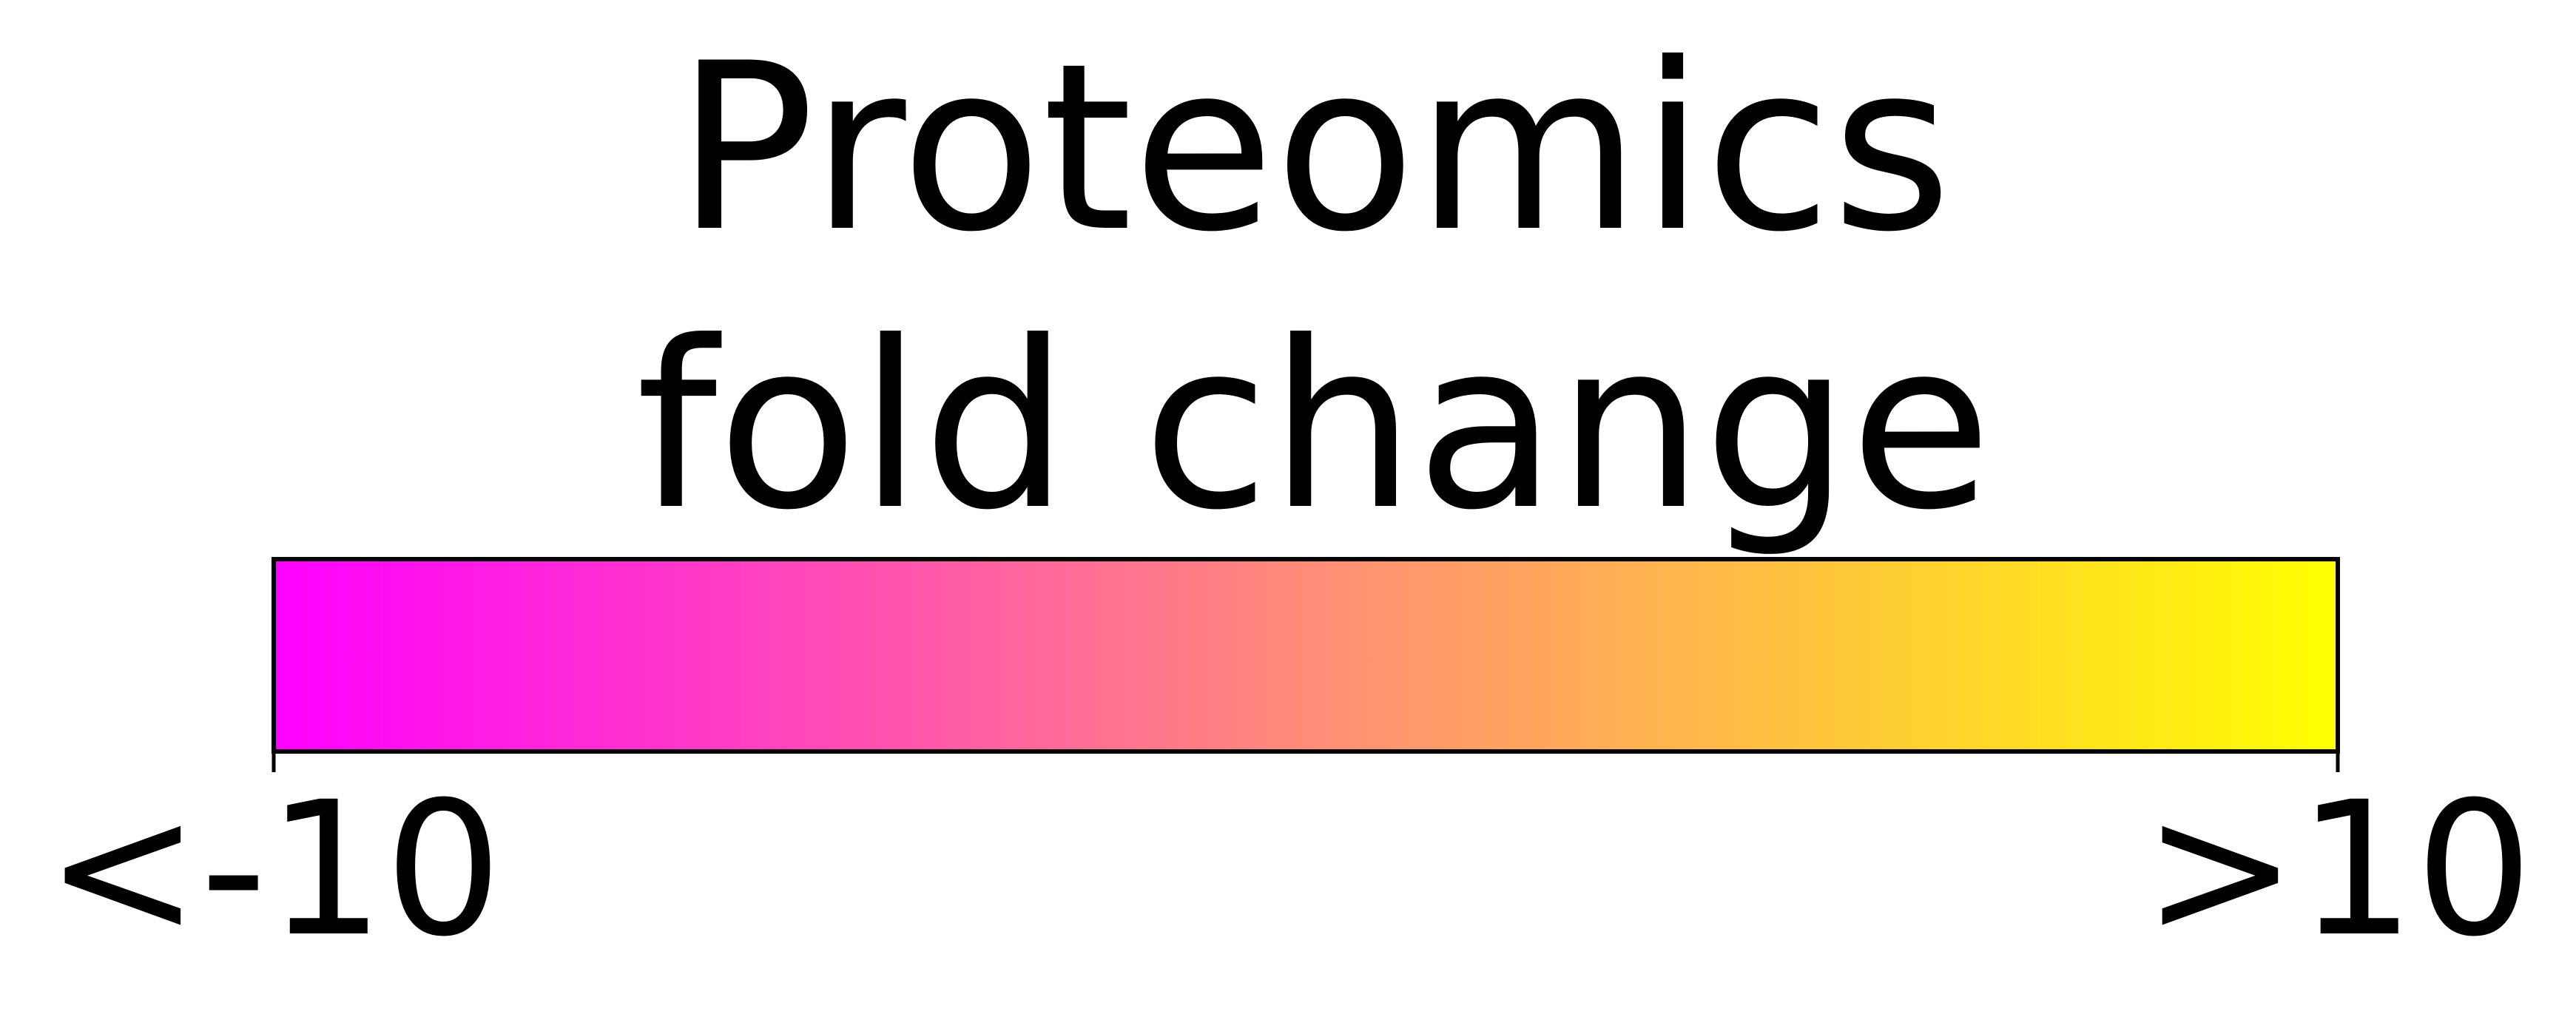 Image resolution: width=2576 pixels, height=1017 pixels. Describe the element at coordinates (1314, 148) in the screenshot. I see `colorbar-title-line-1: Proteomics` at that location.